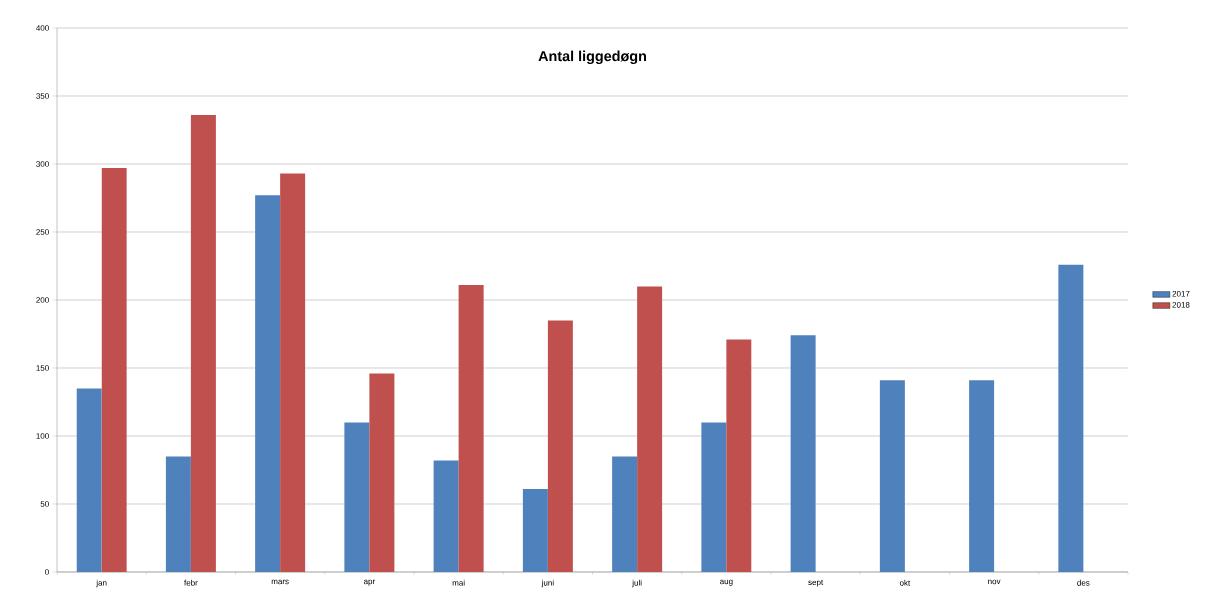  Describe the element at coordinates (42, 164) in the screenshot. I see `y-tick-label: 300` at that location.